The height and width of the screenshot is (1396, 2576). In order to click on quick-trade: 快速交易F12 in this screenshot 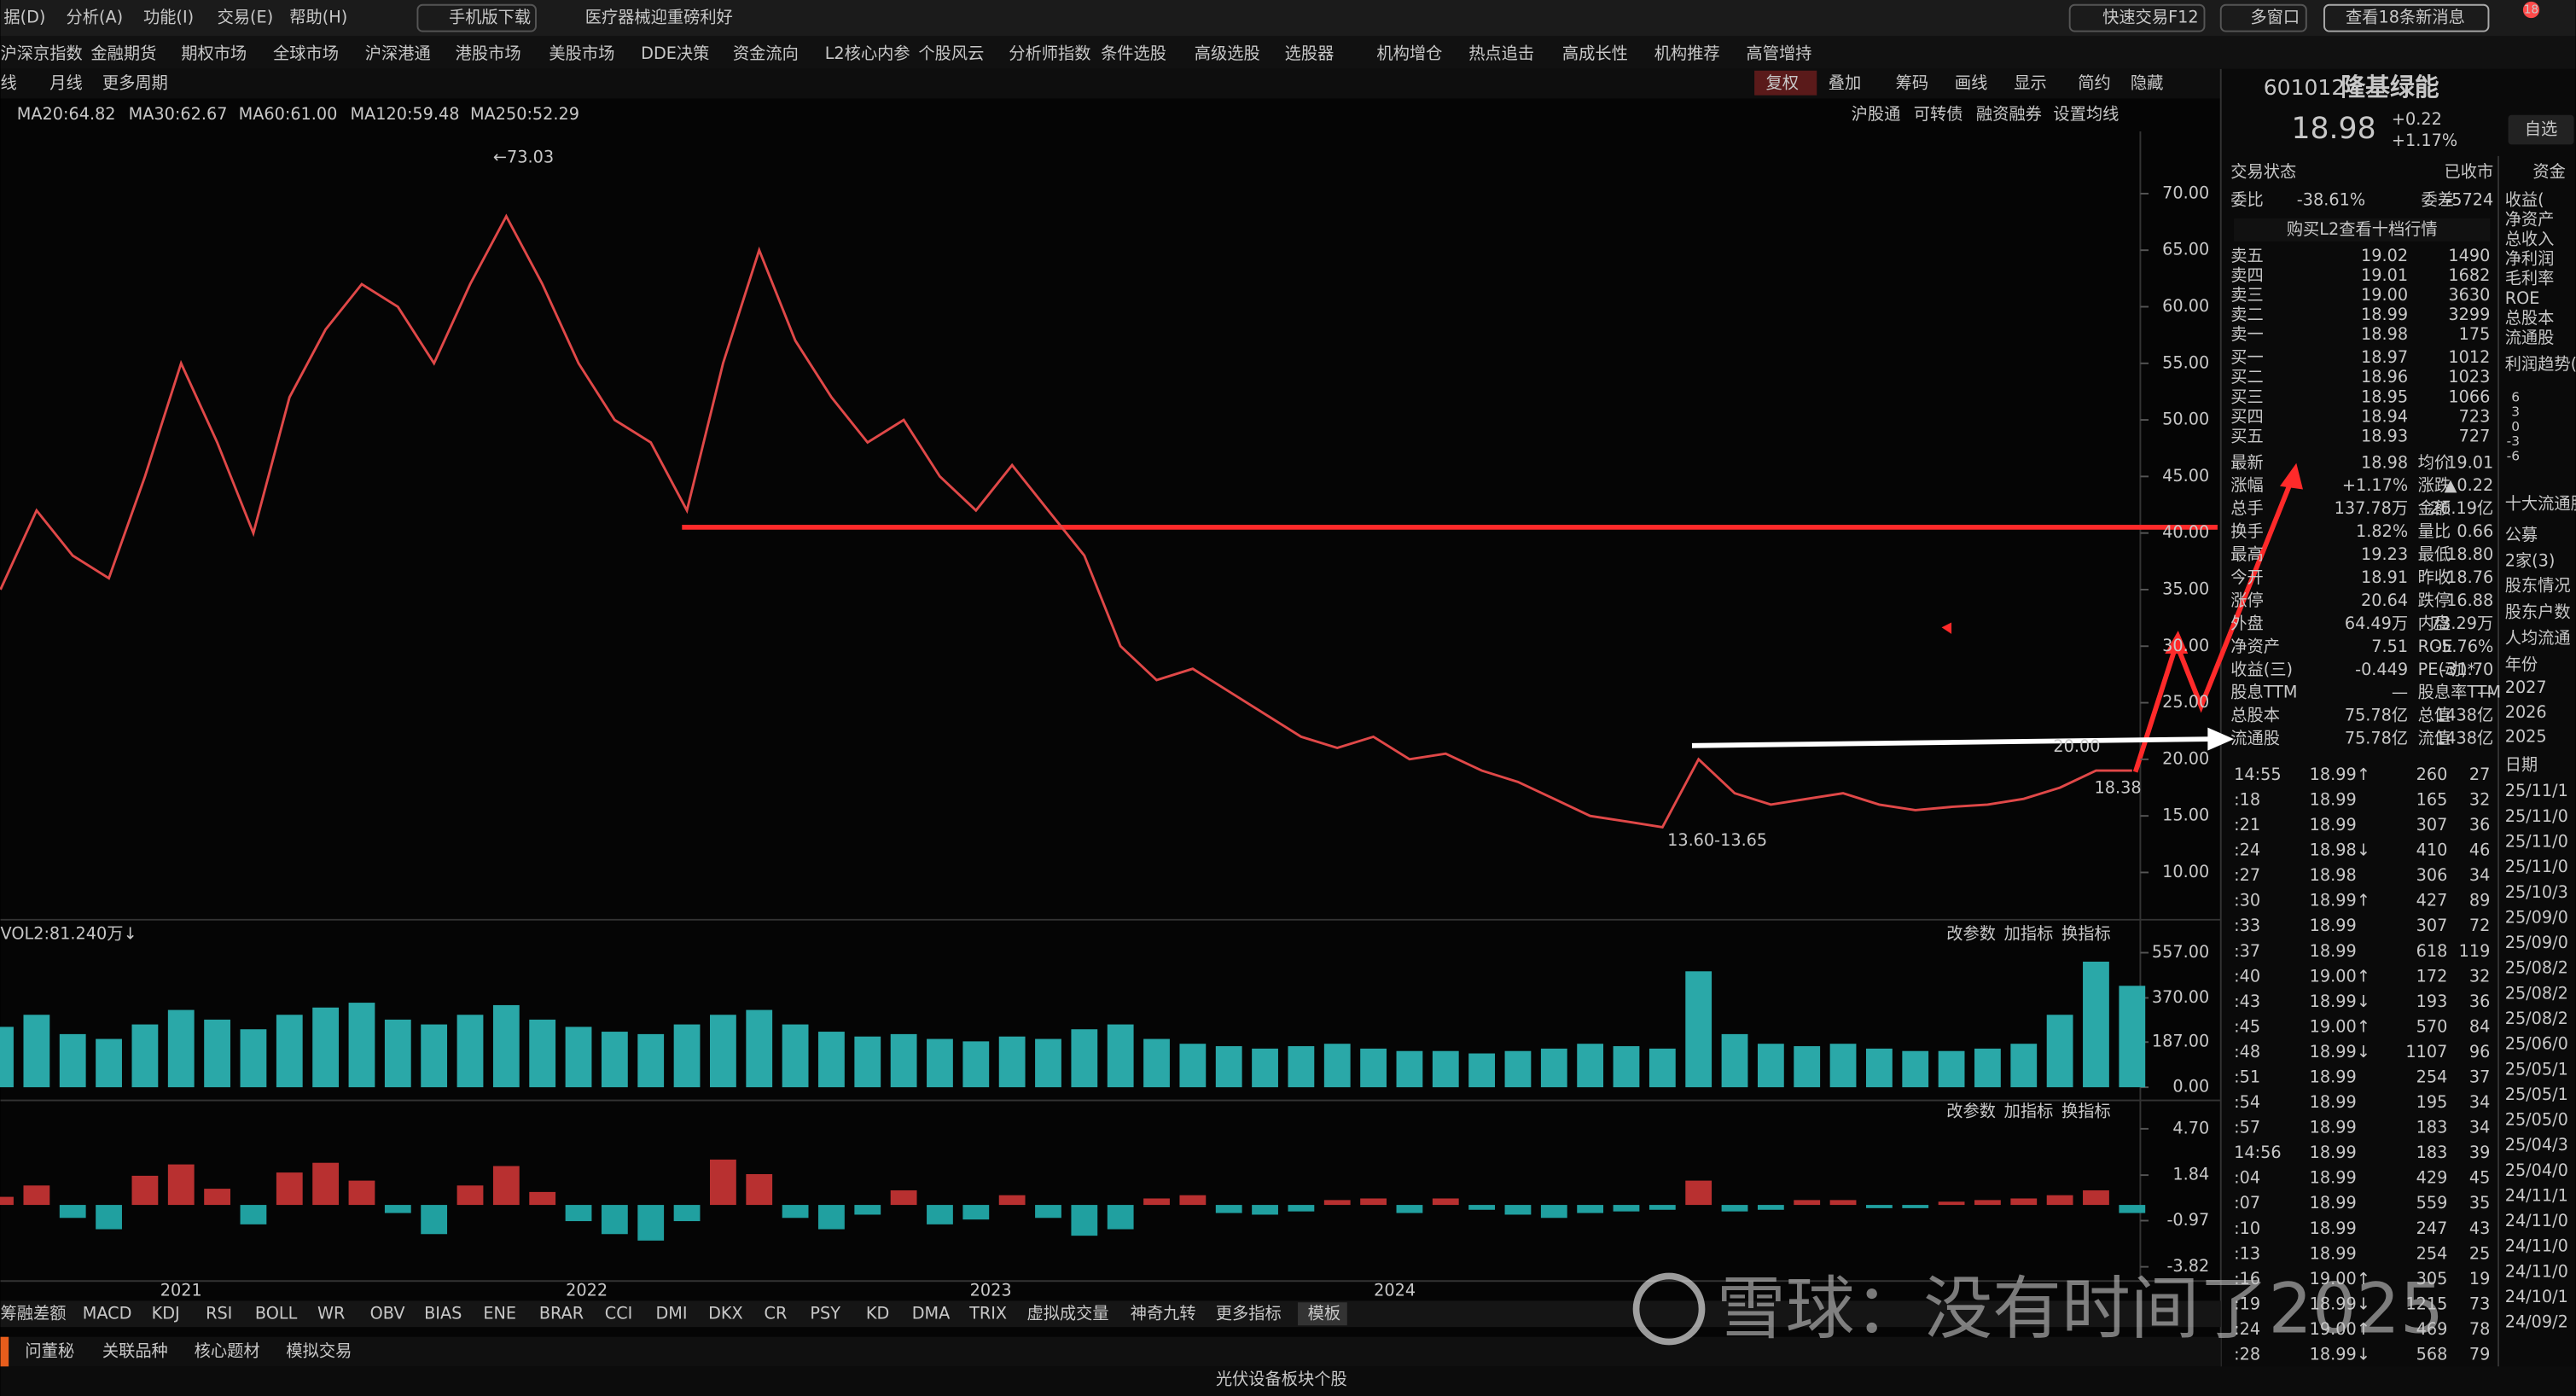, I will do `click(2150, 17)`.